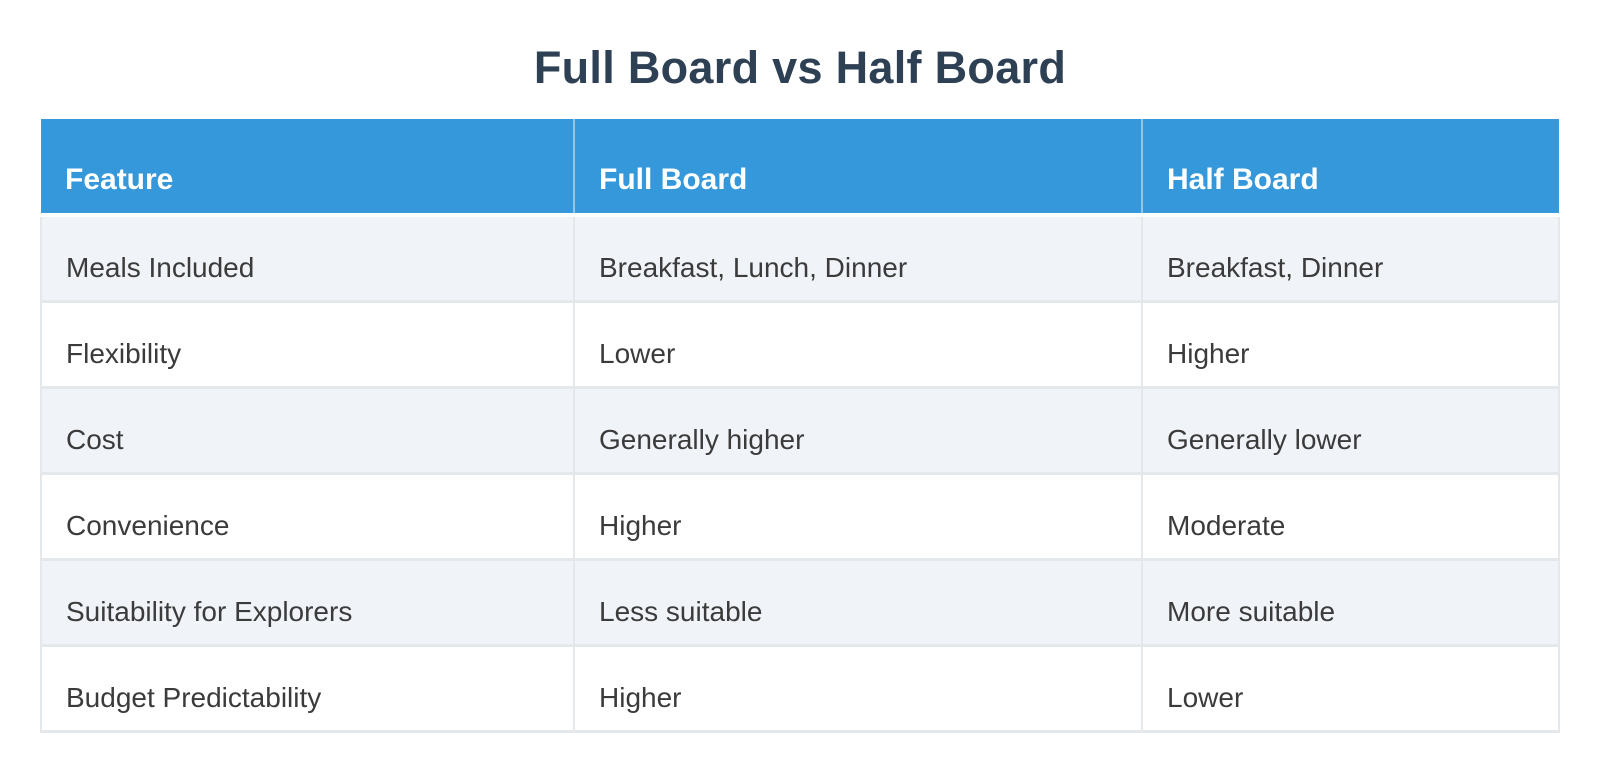 The height and width of the screenshot is (772, 1600). Describe the element at coordinates (1350, 259) in the screenshot. I see `half-board-cell: Breakfast, Dinner` at that location.